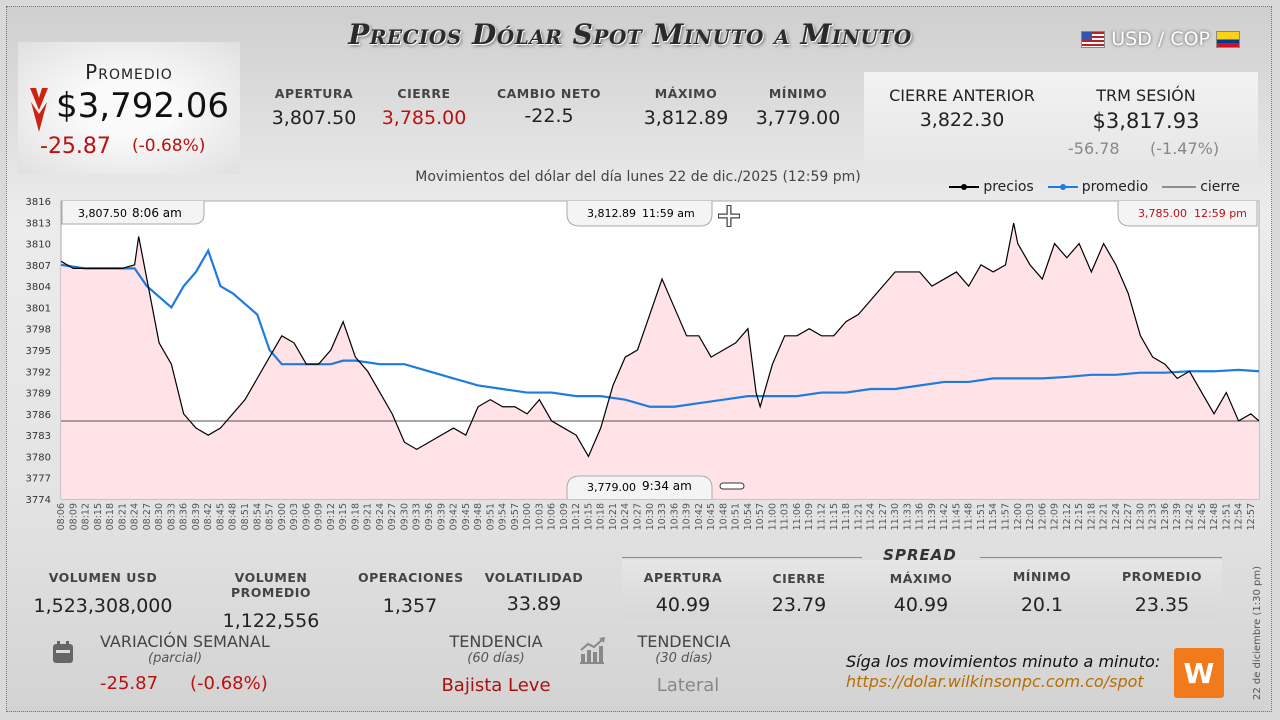  What do you see at coordinates (175, 658) in the screenshot?
I see `variacion-sub: (parcial)` at bounding box center [175, 658].